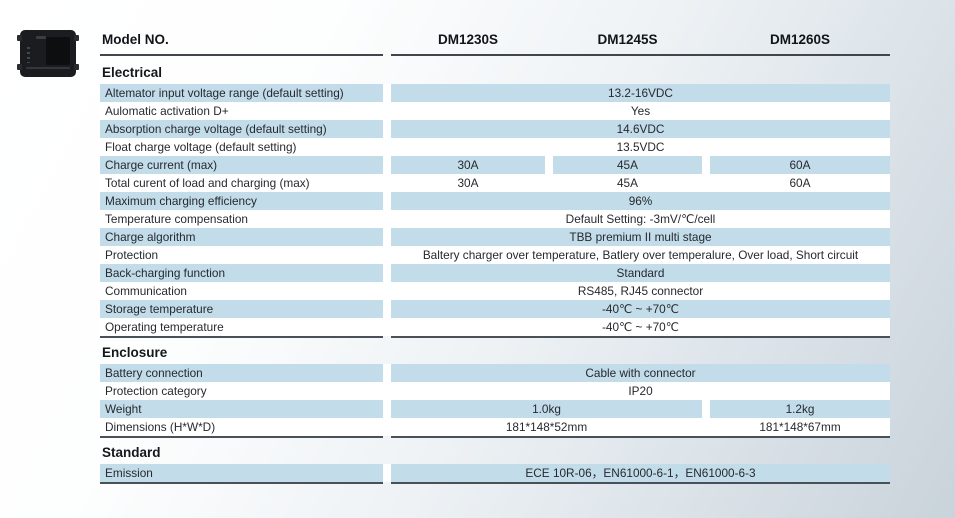 This screenshot has height=518, width=955. What do you see at coordinates (241, 273) in the screenshot?
I see `spec-label: Back-charging function` at bounding box center [241, 273].